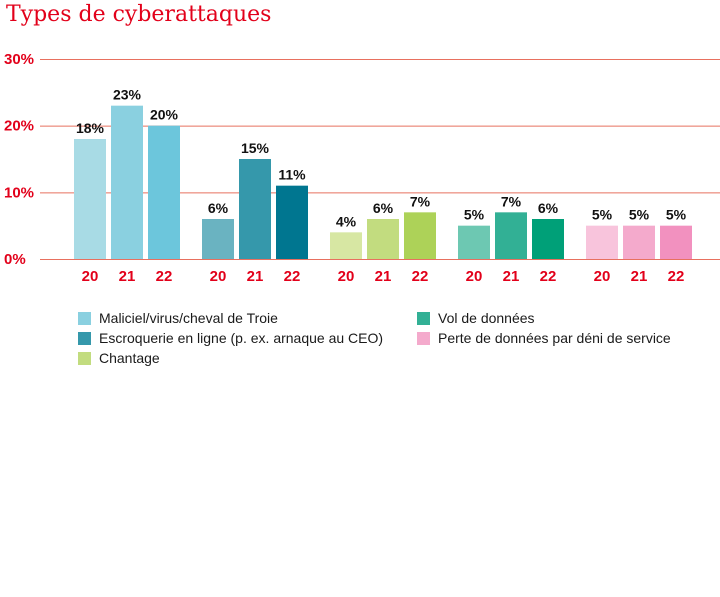  I want to click on data-label: 4%, so click(346, 221).